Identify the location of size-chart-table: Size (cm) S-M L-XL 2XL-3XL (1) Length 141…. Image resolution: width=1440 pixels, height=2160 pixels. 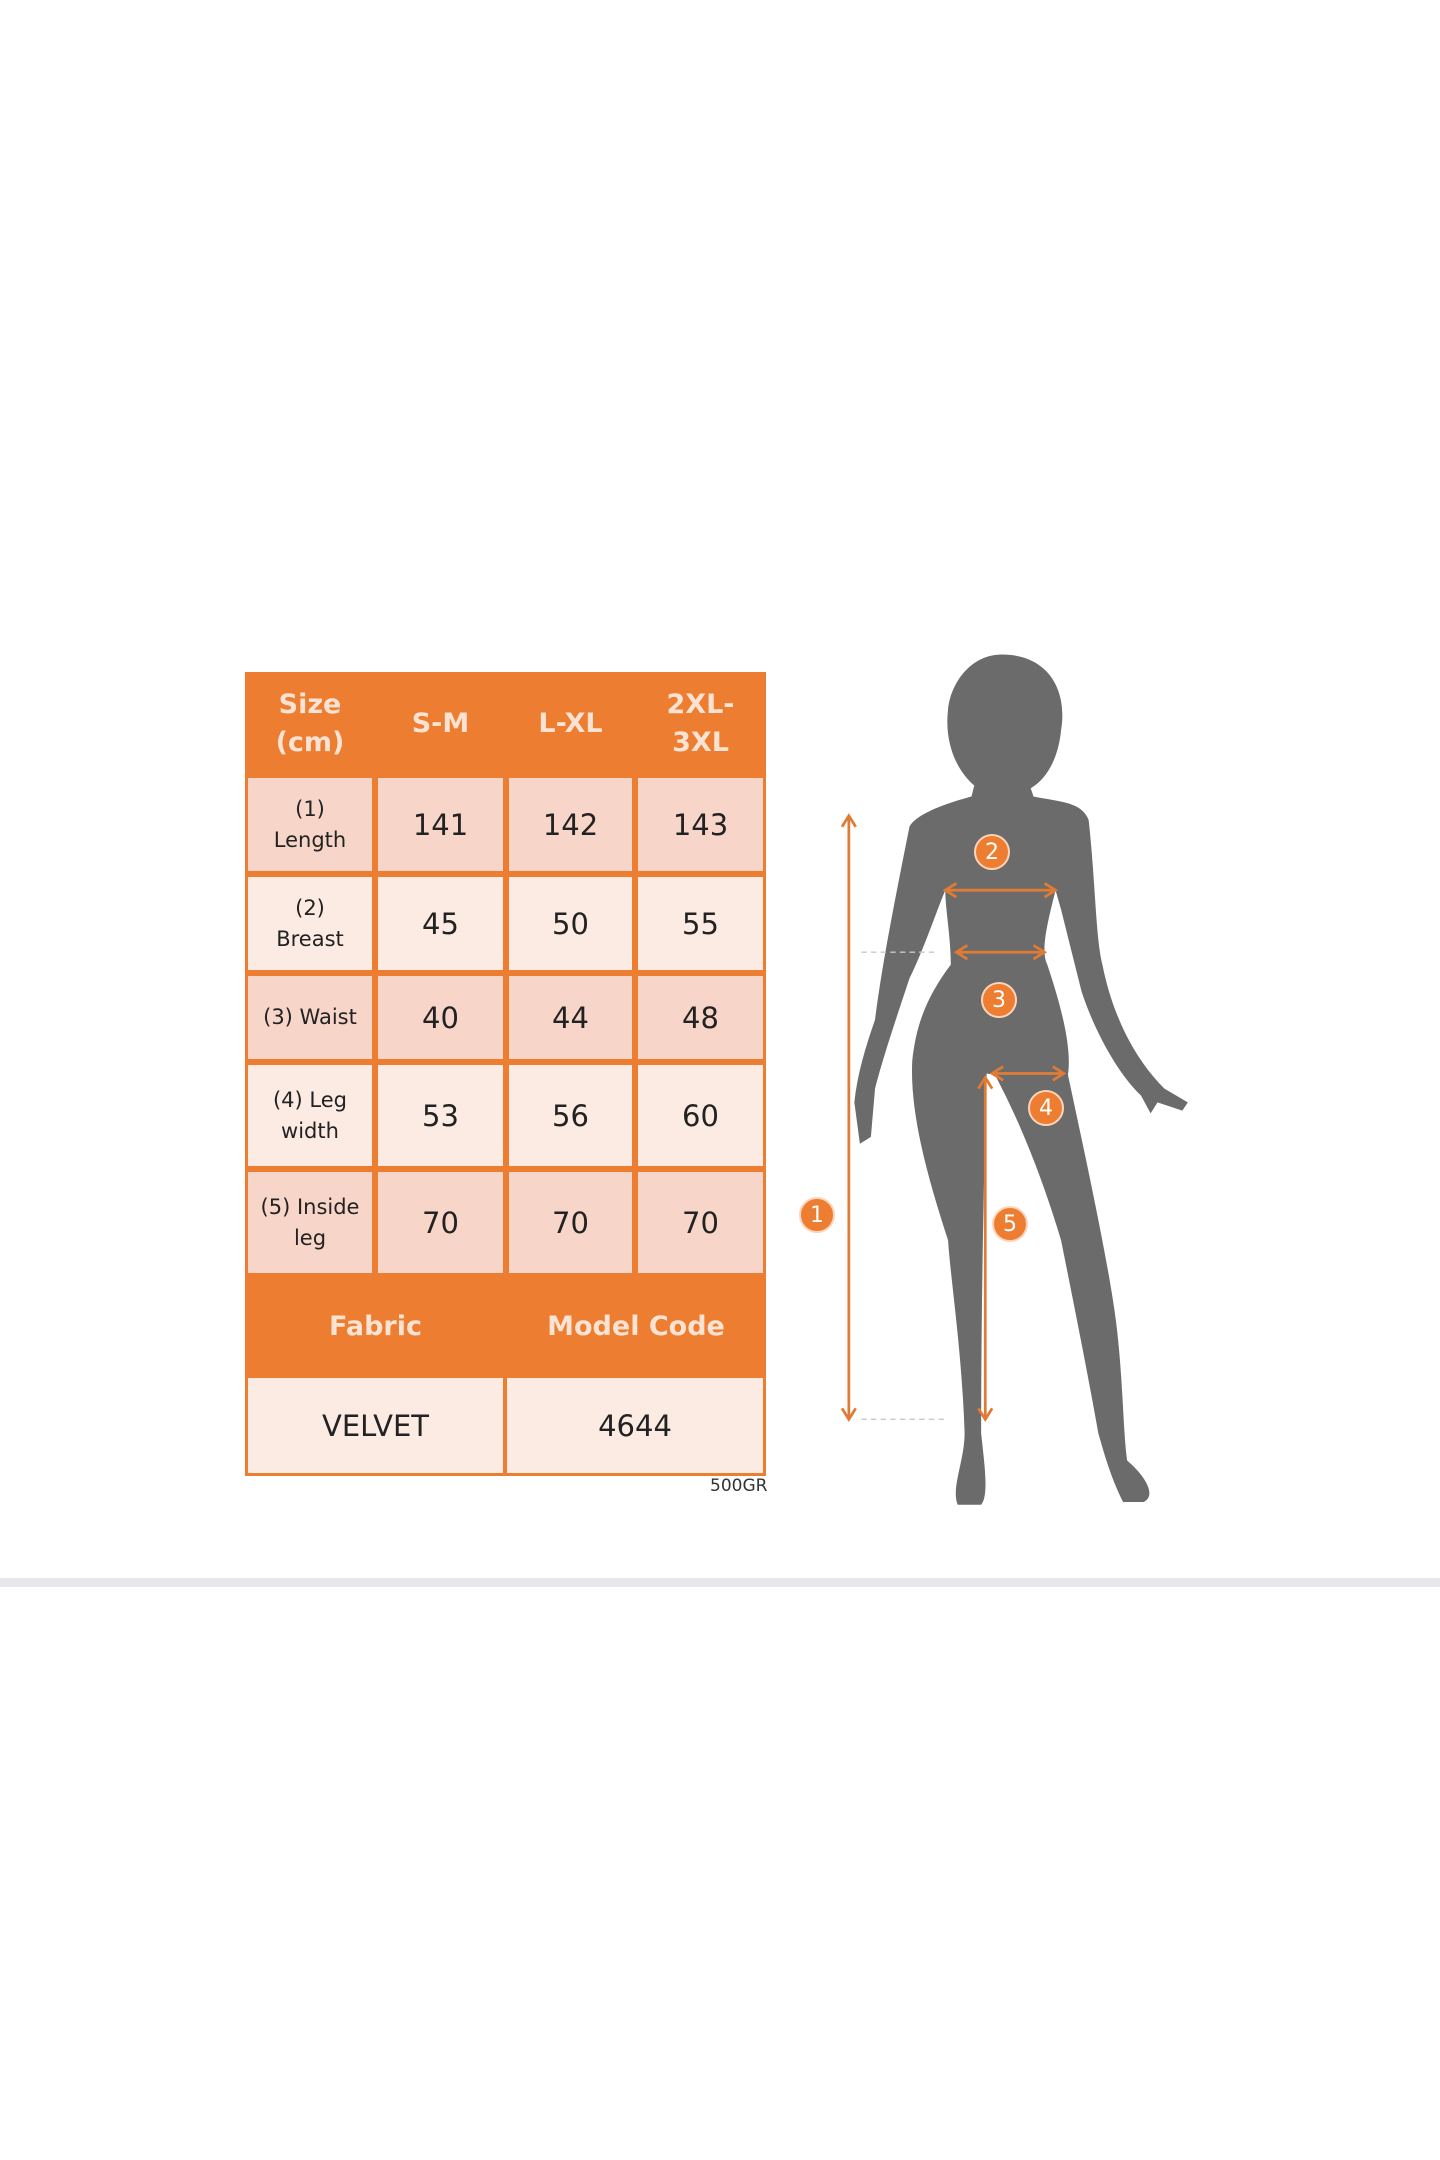
(505, 1074).